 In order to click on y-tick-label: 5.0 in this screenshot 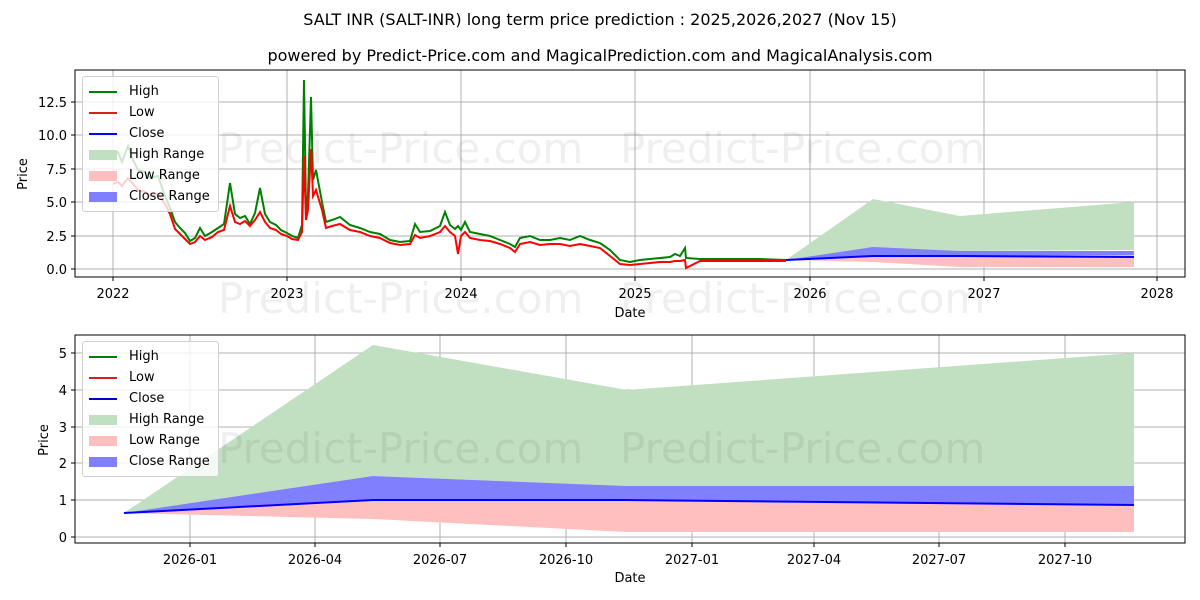, I will do `click(56, 203)`.